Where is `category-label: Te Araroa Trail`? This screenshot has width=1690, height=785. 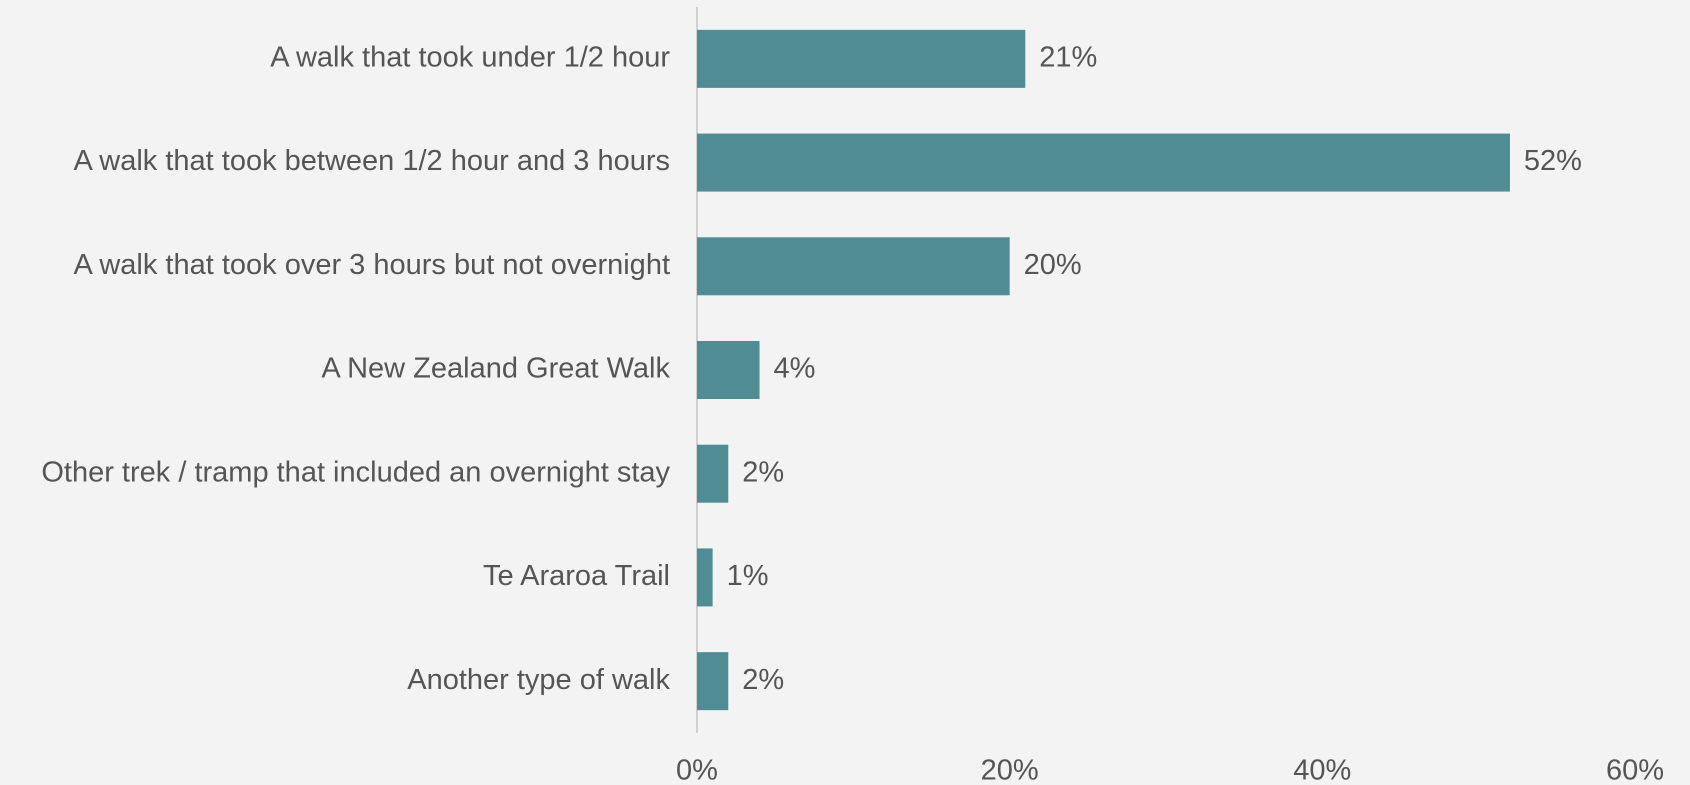
category-label: Te Araroa Trail is located at coordinates (576, 576).